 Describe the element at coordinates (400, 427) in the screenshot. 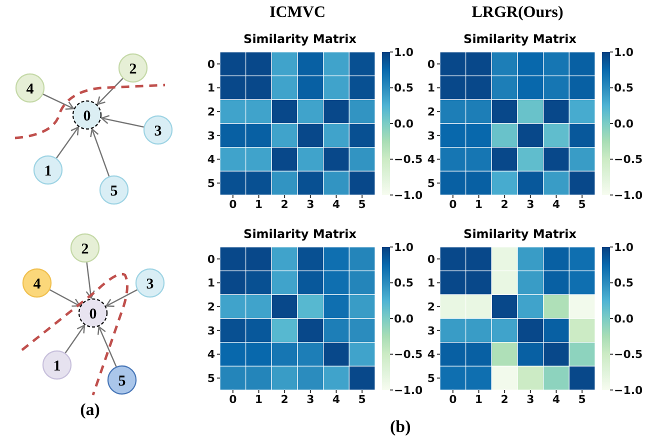

I see `text: (b)` at that location.